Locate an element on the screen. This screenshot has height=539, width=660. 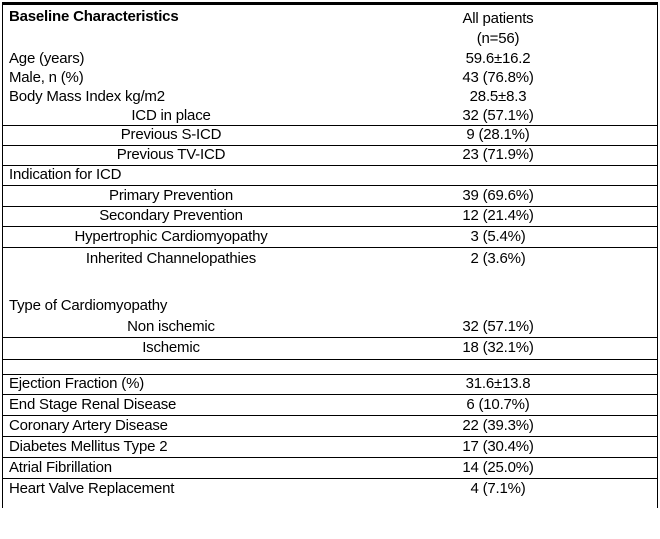
row-value: 39 (69.6%) is located at coordinates (498, 195).